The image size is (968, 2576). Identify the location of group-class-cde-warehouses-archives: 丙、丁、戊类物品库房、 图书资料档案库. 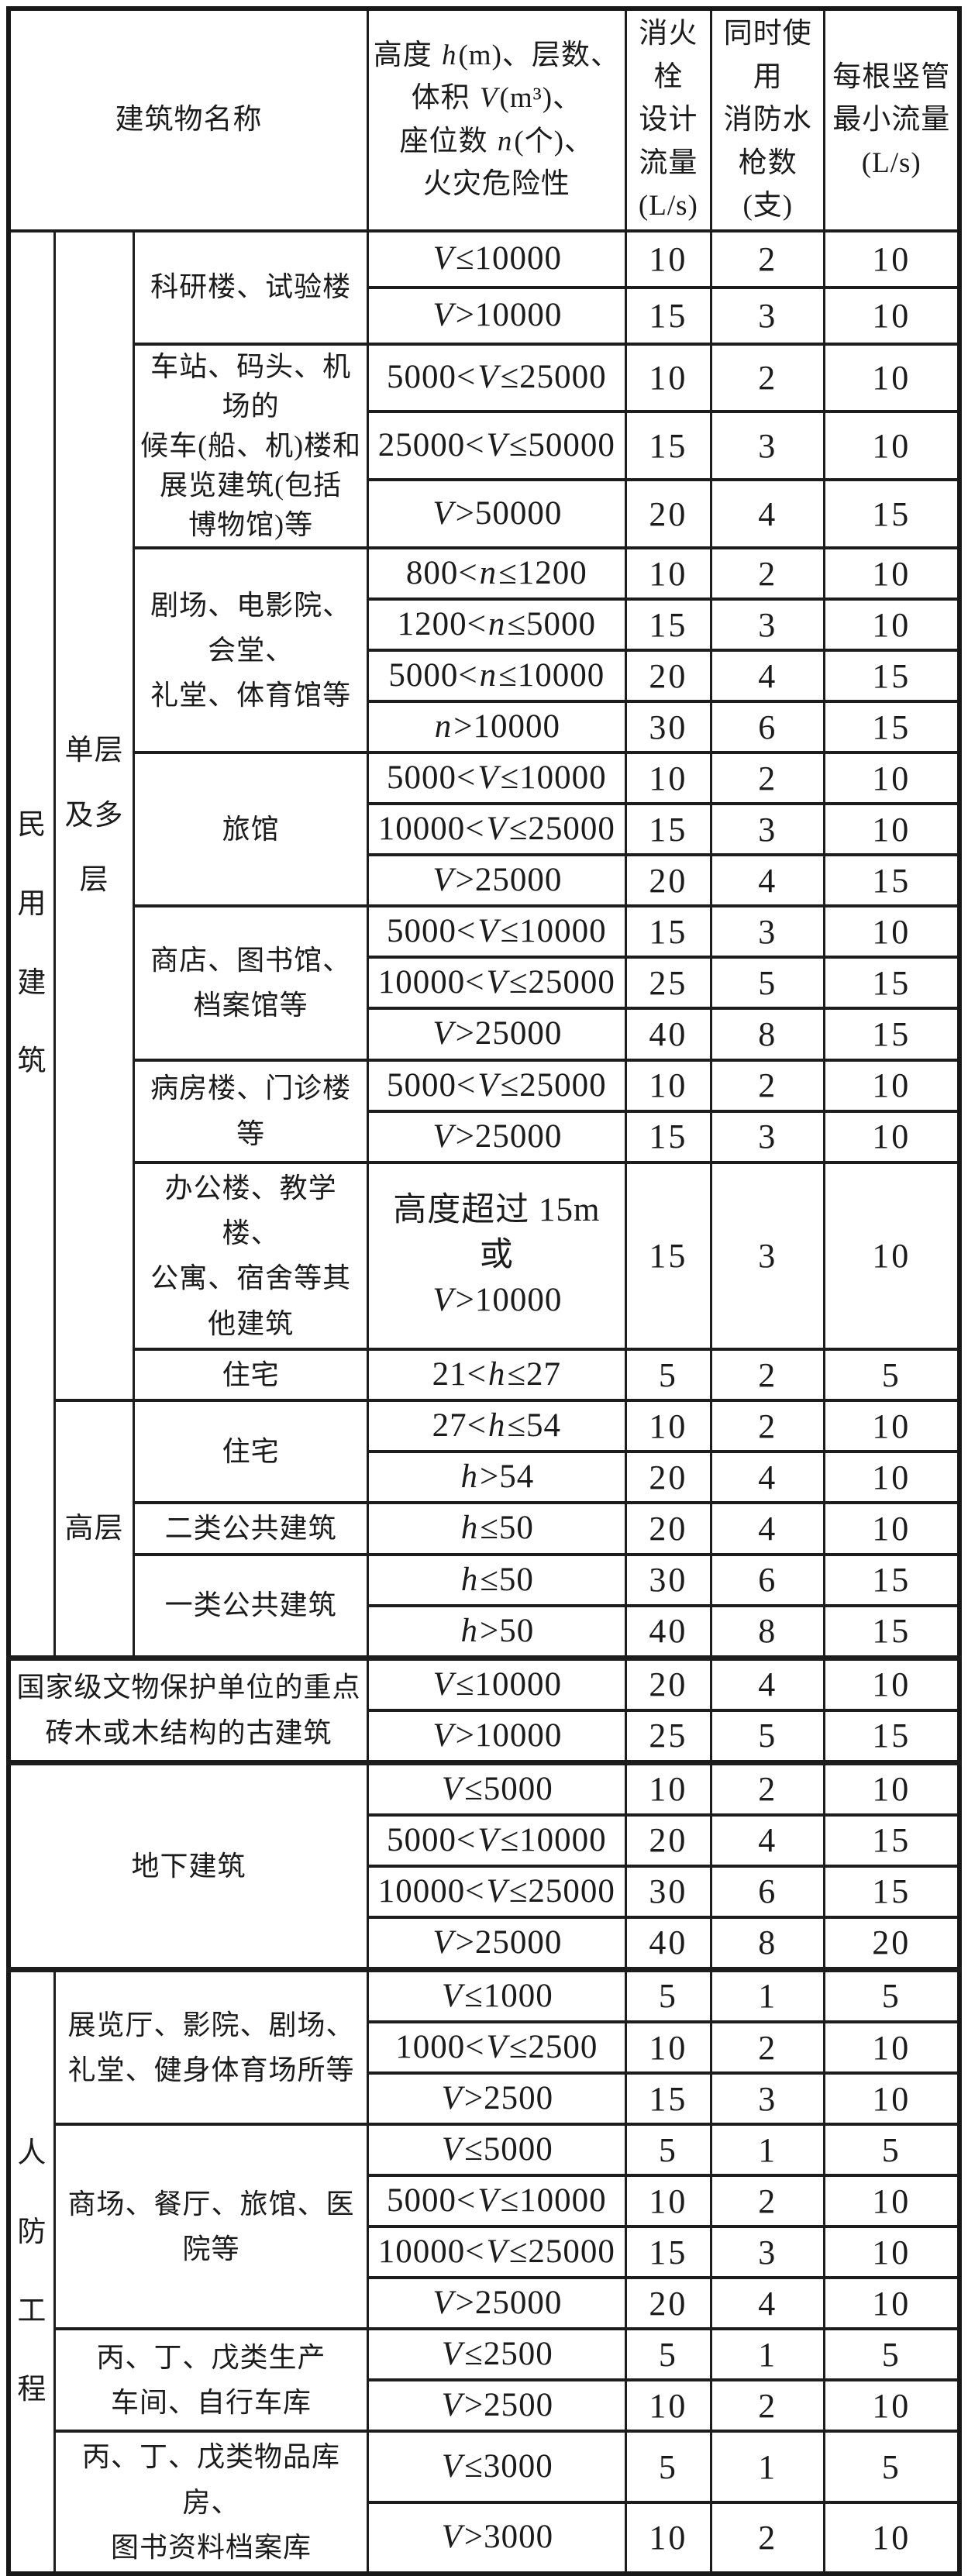
(211, 2503).